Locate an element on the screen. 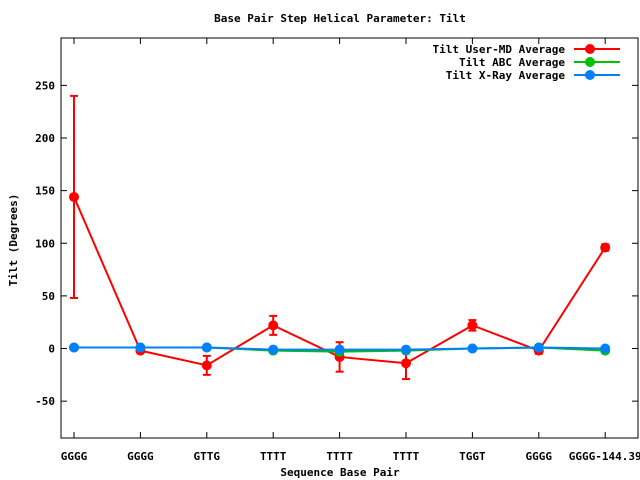  y-tick-label: 150 is located at coordinates (45, 191).